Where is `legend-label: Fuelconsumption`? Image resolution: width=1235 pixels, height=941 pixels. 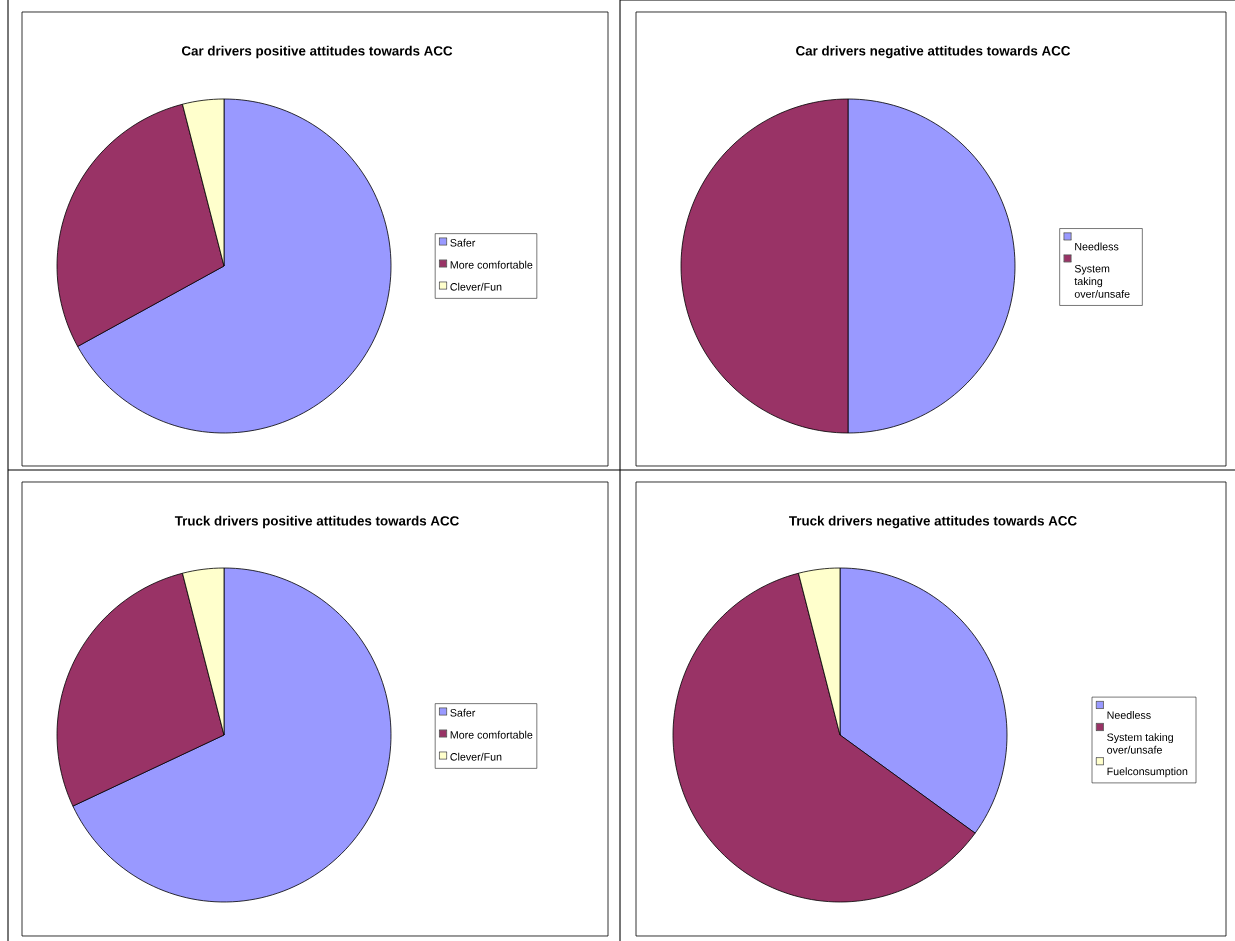
legend-label: Fuelconsumption is located at coordinates (1147, 772).